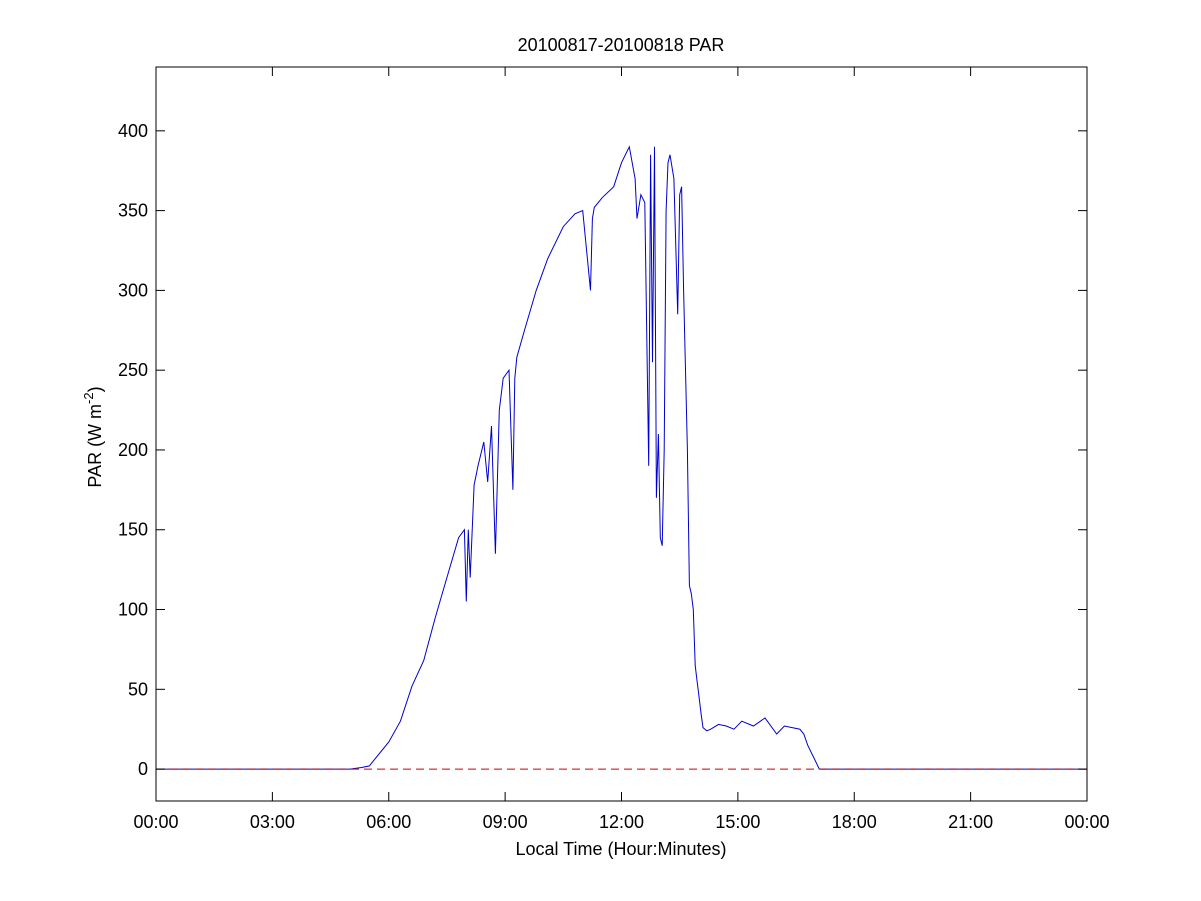 This screenshot has height=901, width=1201. I want to click on y-axis-label: PAR (W m-2), so click(93, 436).